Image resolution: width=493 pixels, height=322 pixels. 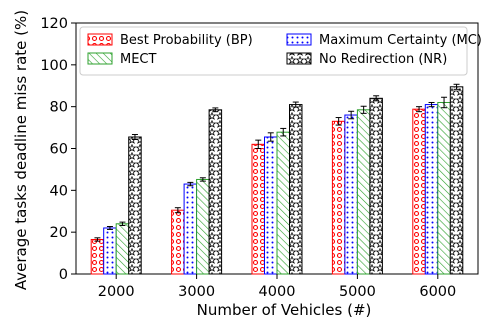 What do you see at coordinates (59, 233) in the screenshot?
I see `y-tick-label: 20` at bounding box center [59, 233].